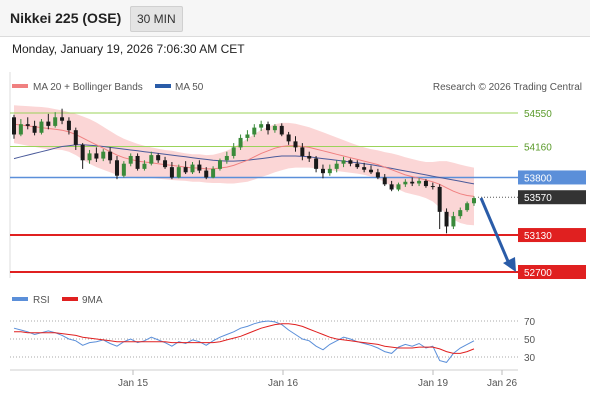 The height and width of the screenshot is (400, 590). What do you see at coordinates (538, 114) in the screenshot?
I see `resistance-label-54550: 54550` at bounding box center [538, 114].